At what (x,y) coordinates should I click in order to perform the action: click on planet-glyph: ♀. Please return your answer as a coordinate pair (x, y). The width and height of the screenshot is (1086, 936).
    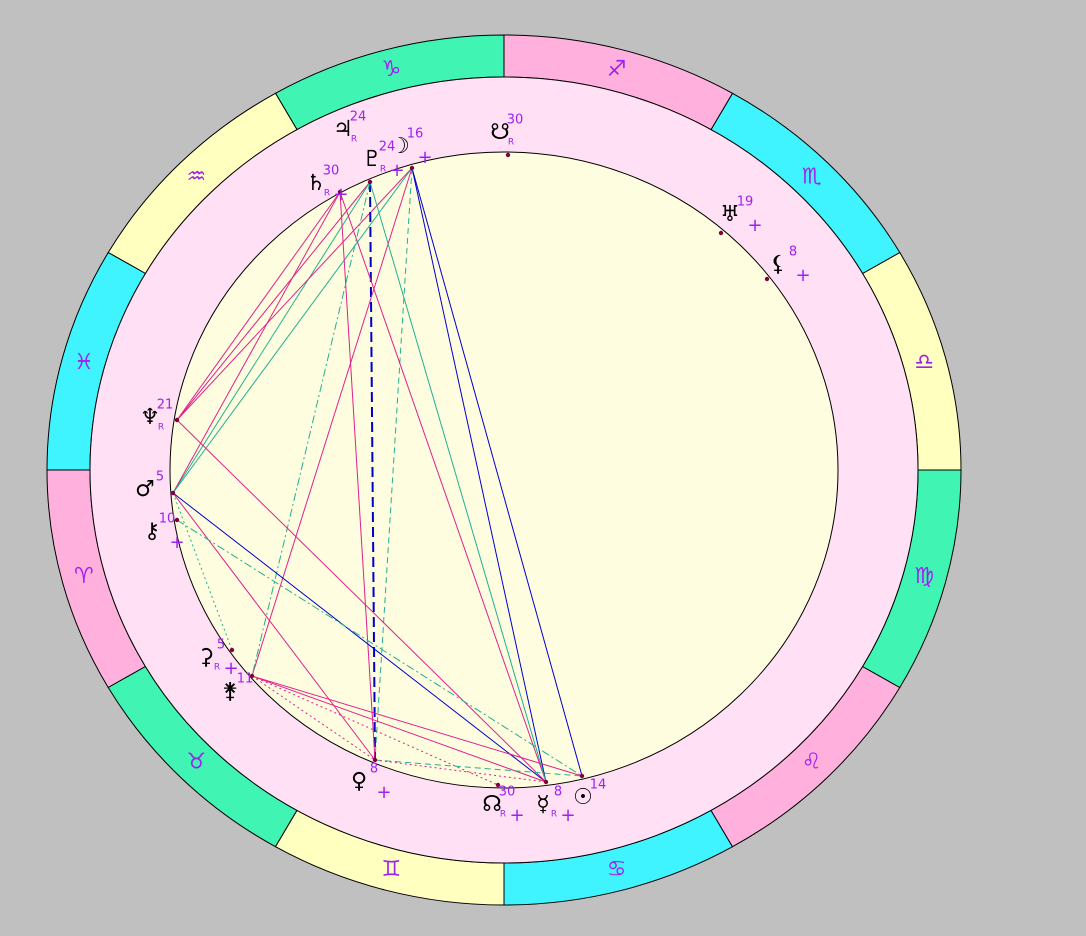
    Looking at the image, I should click on (359, 781).